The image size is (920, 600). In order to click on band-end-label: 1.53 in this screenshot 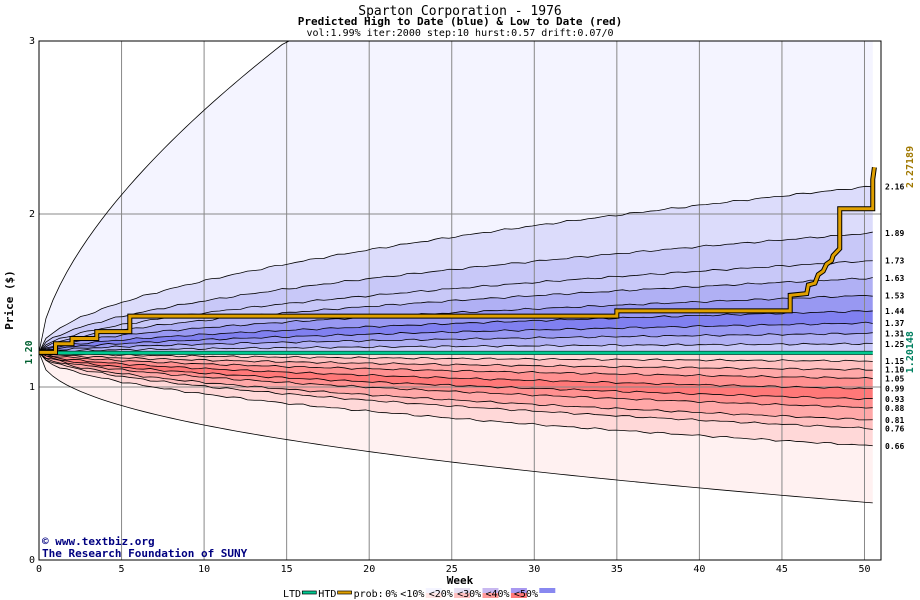, I will do `click(894, 295)`.